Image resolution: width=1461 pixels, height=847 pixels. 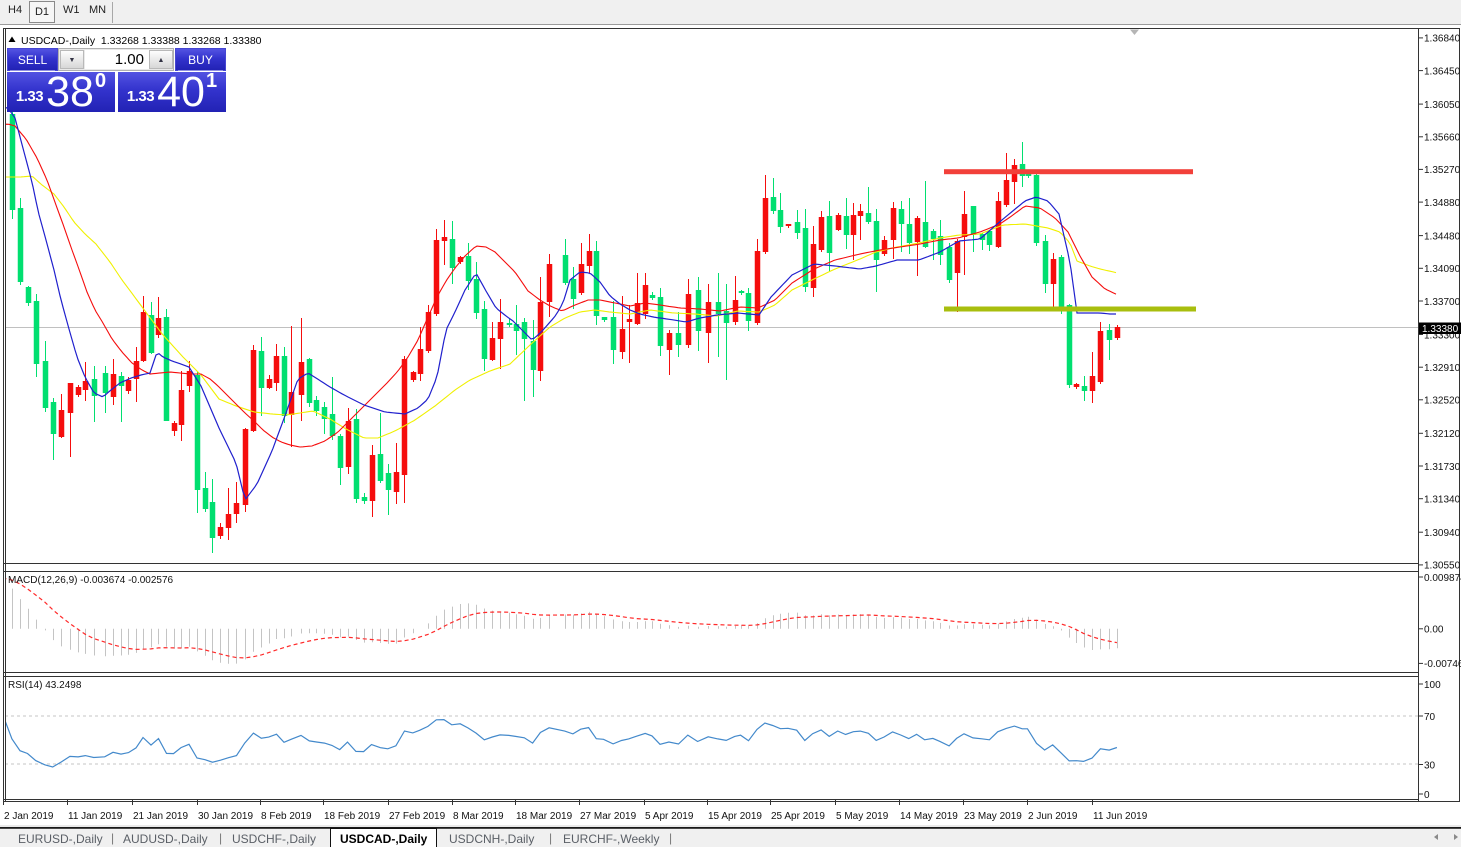 I want to click on svg-text: 1.30940, so click(x=1442, y=533).